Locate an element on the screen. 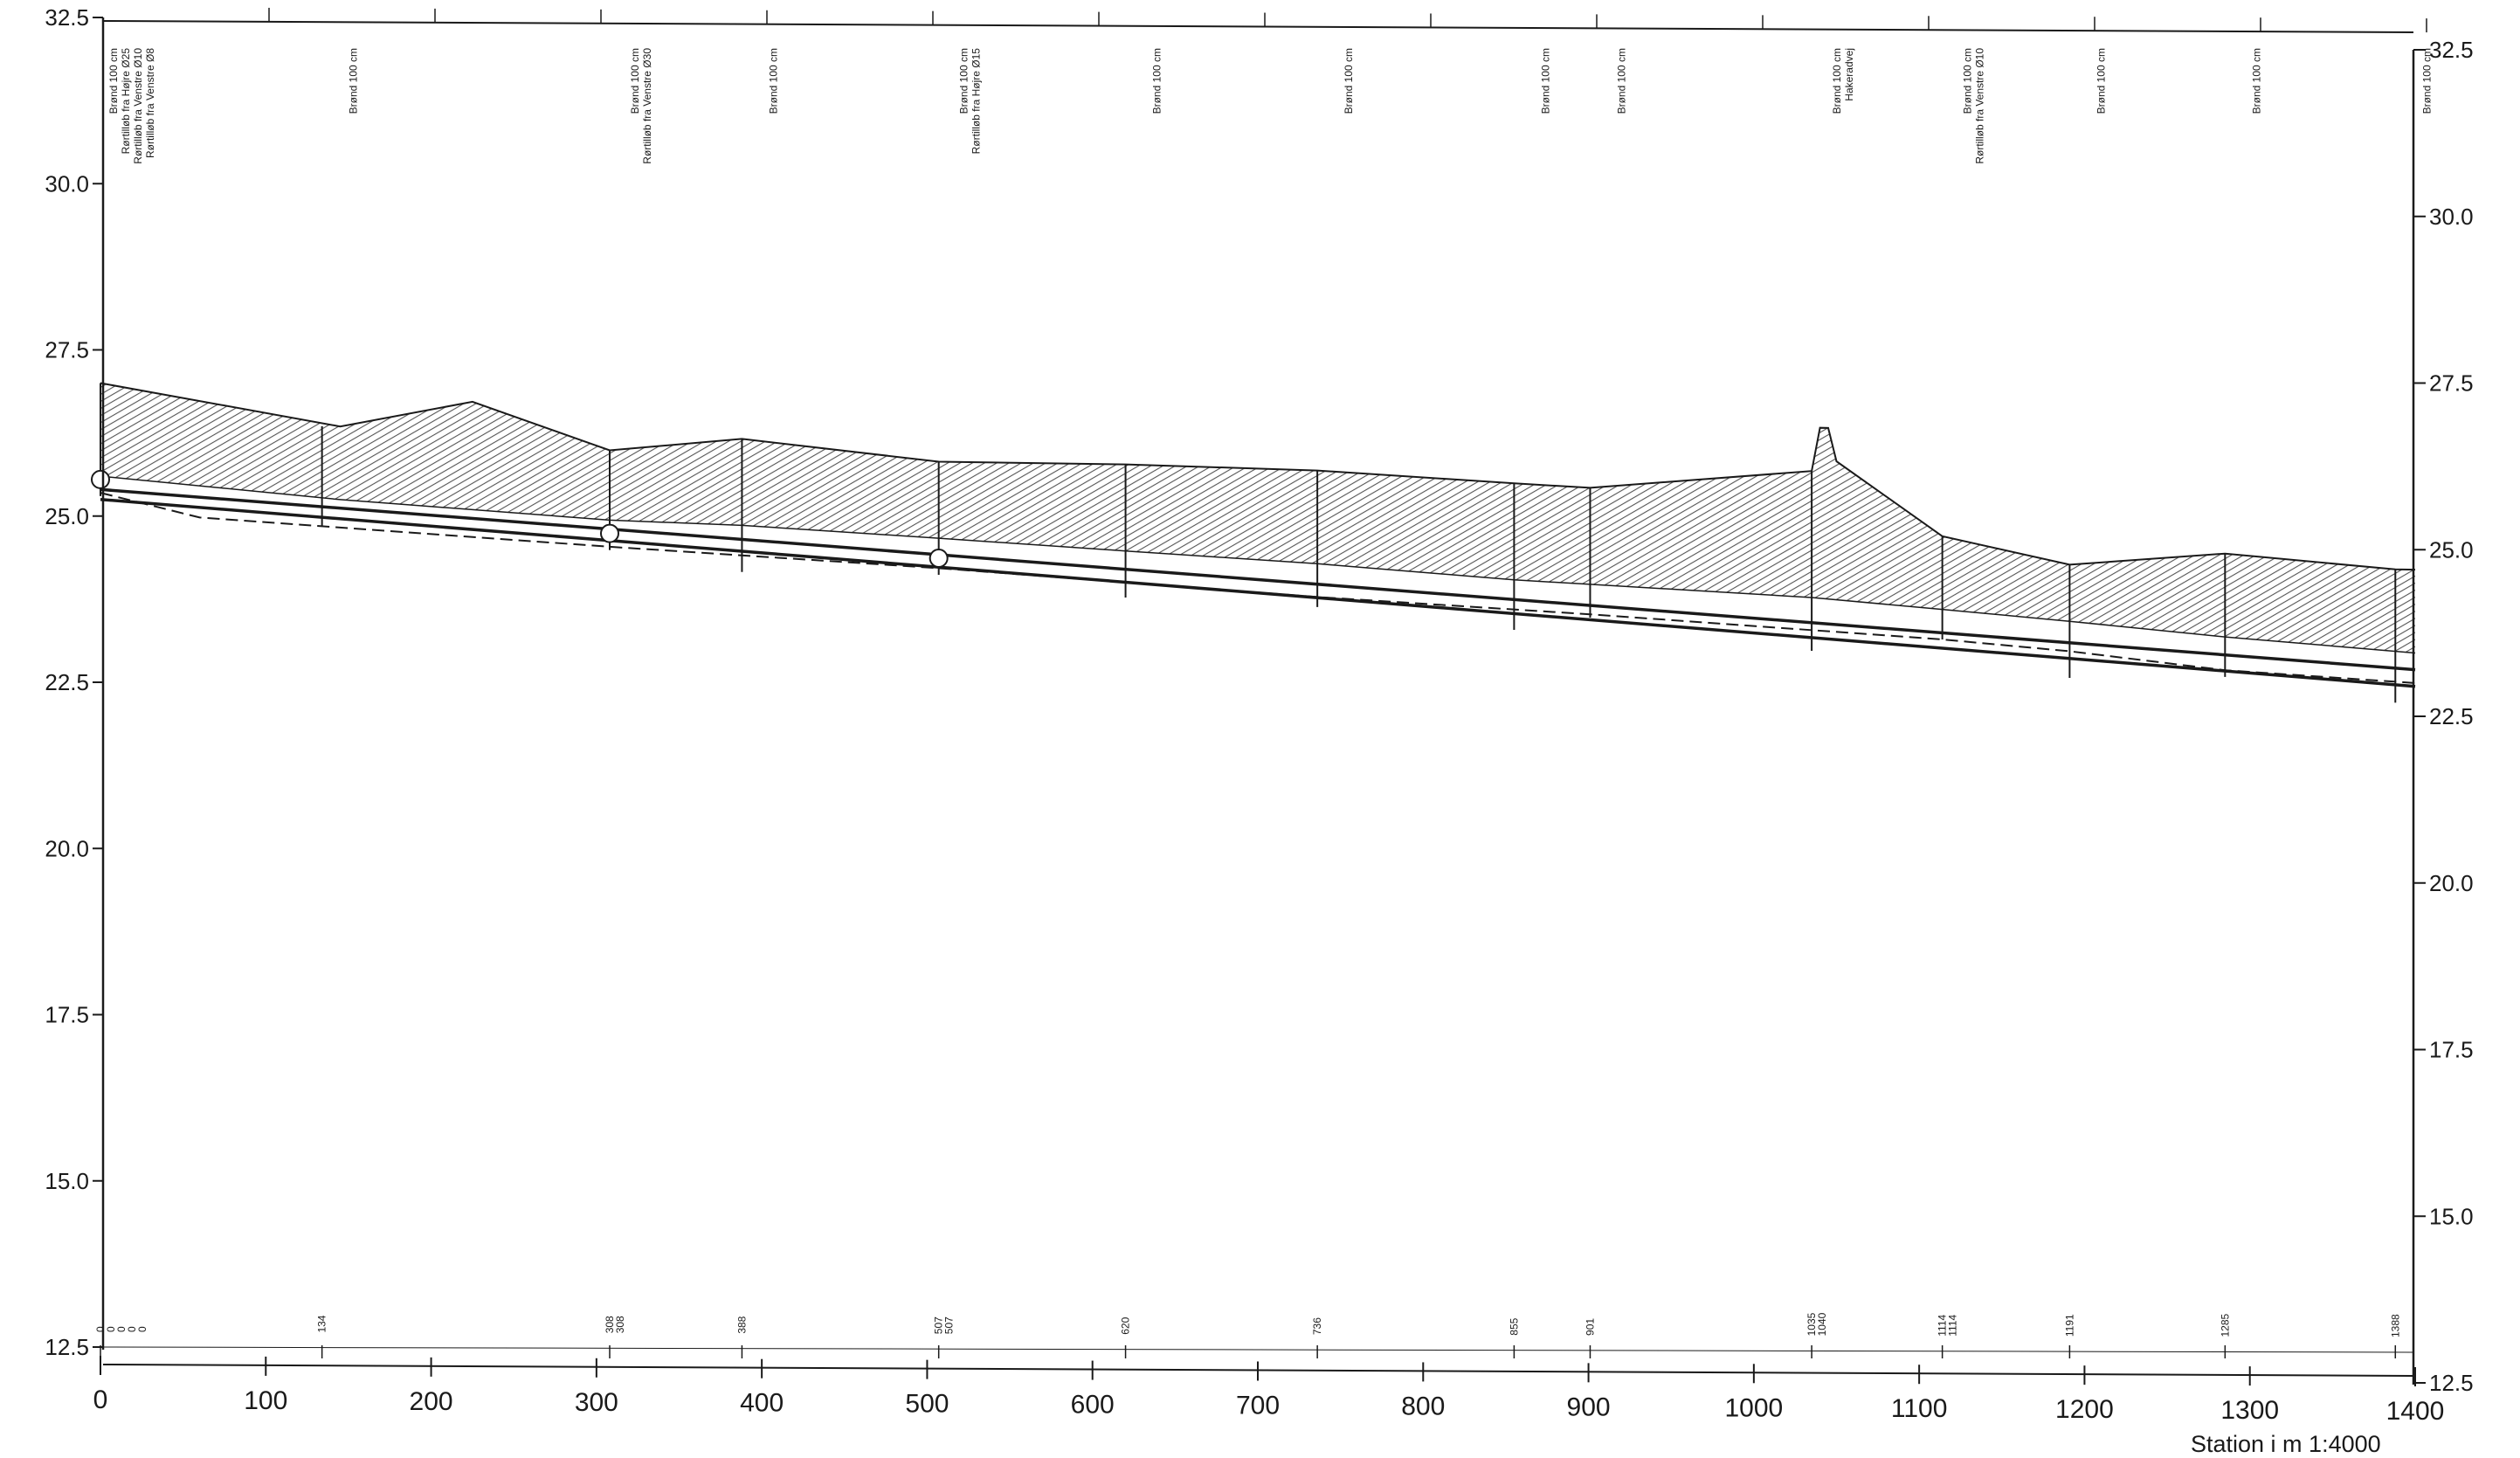 This screenshot has width=2520, height=1458. left-y-tick-label: 32.5 is located at coordinates (67, 17).